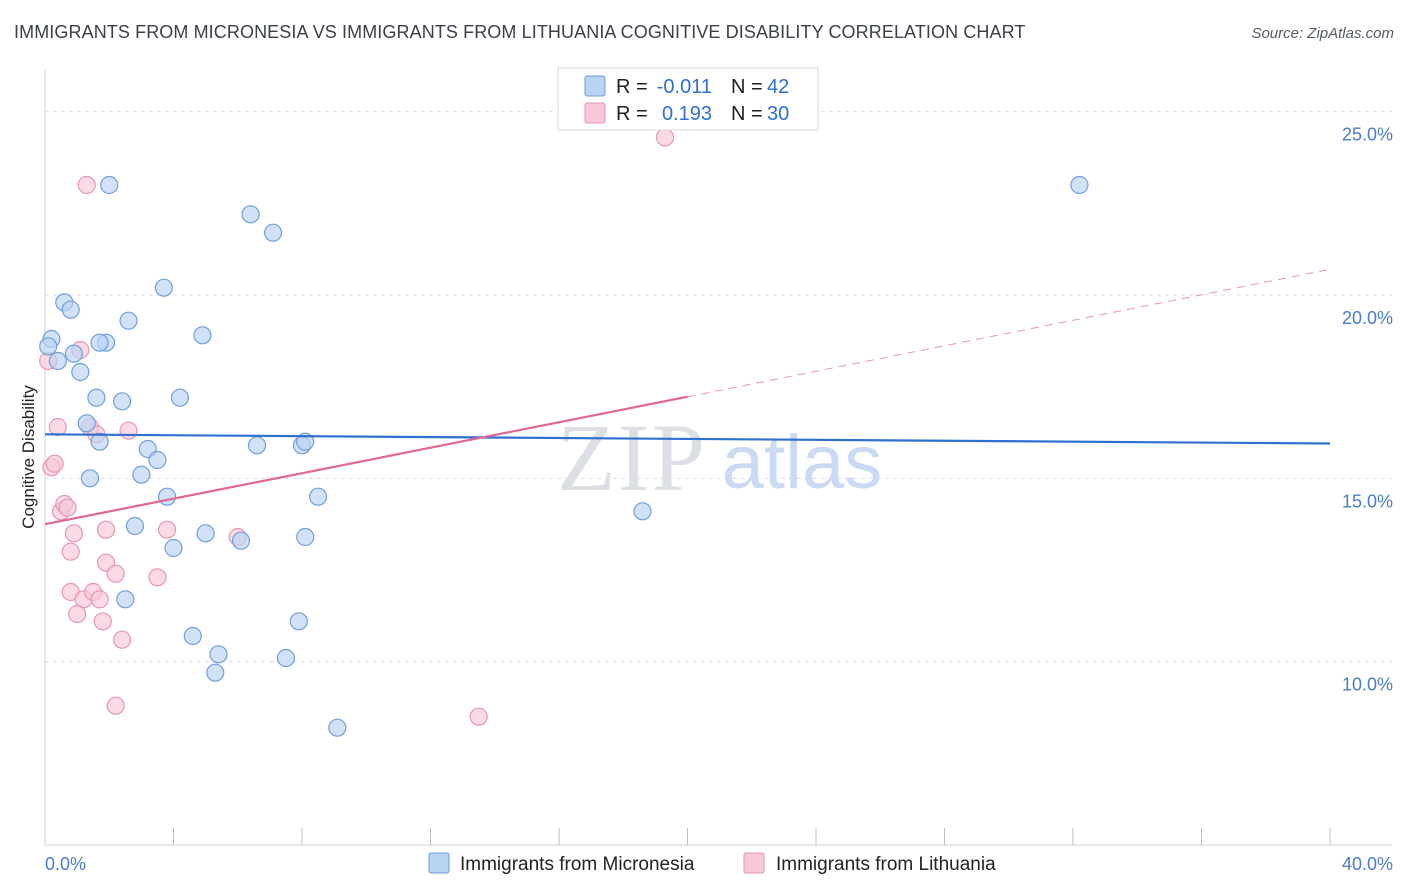 This screenshot has height=892, width=1406. Describe the element at coordinates (632, 114) in the screenshot. I see `legend-r-label-lithuania: R =` at that location.